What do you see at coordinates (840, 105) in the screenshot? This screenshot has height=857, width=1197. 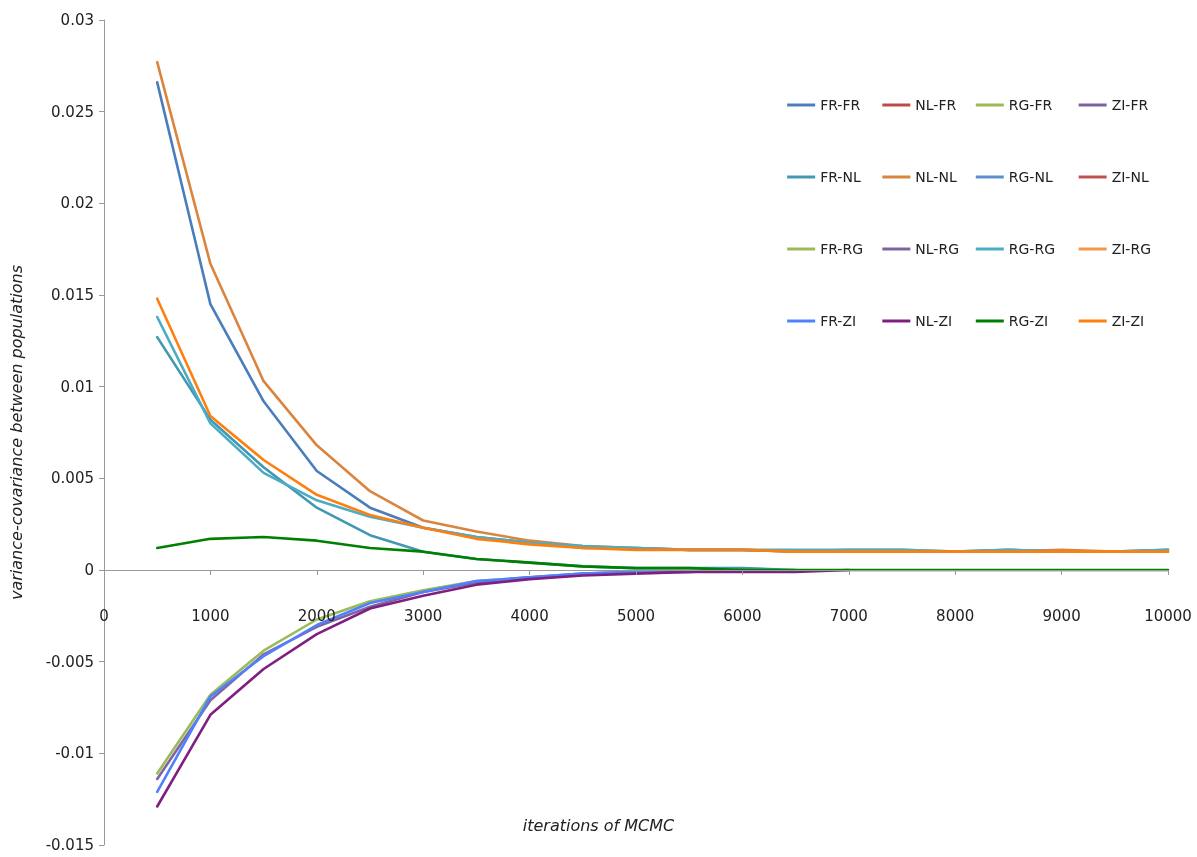 I see `legend-label: FR-FR` at bounding box center [840, 105].